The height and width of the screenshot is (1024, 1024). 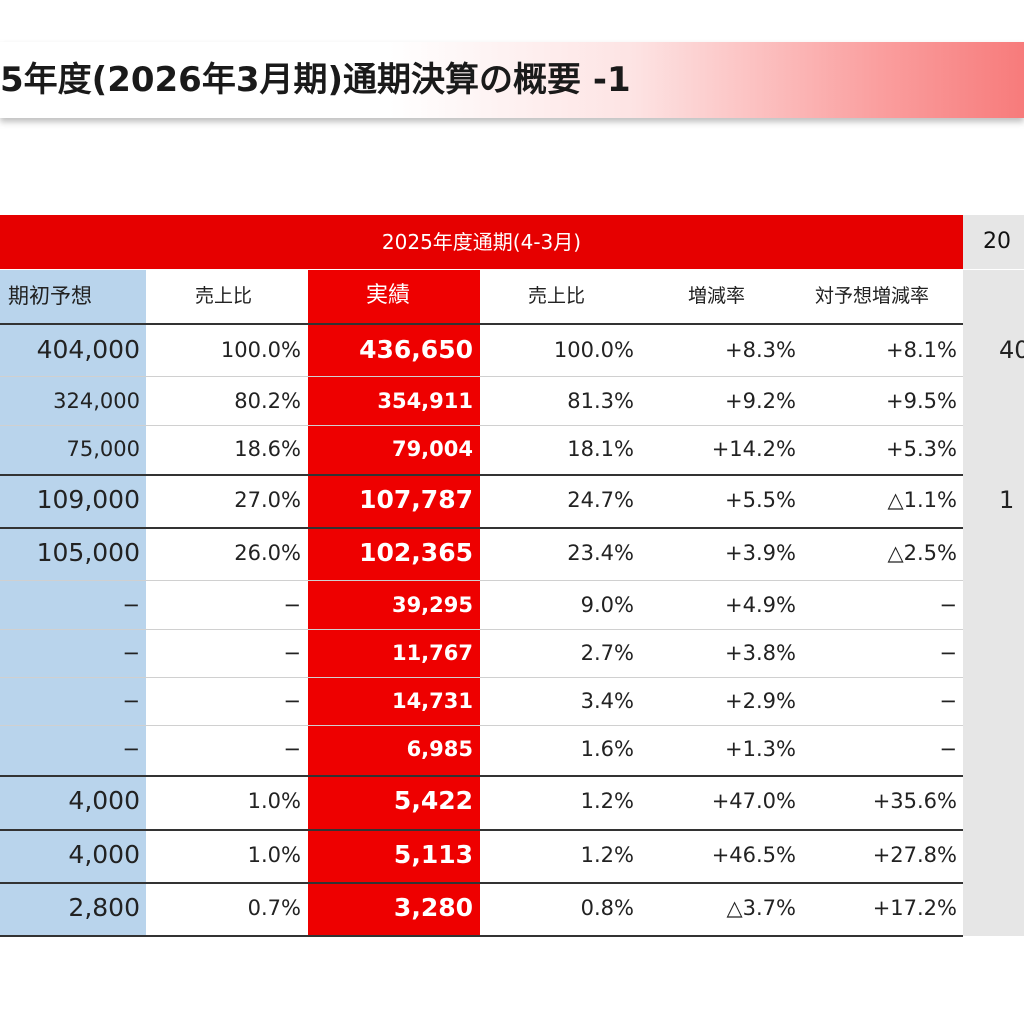 What do you see at coordinates (607, 653) in the screenshot?
I see `cell-actual-ratio: 2.7%` at bounding box center [607, 653].